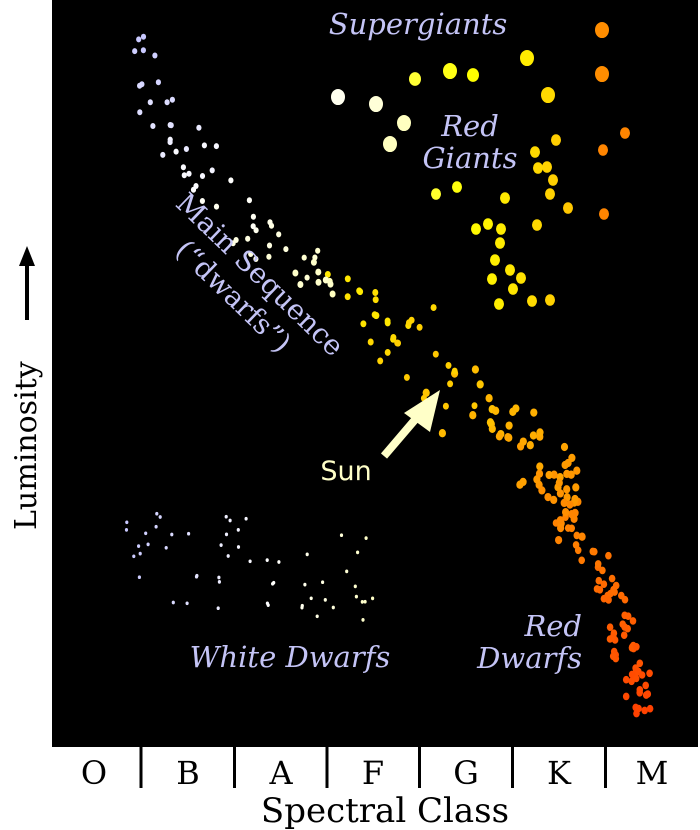 The image size is (700, 830). I want to click on label-red-giants-line1: Red, so click(469, 126).